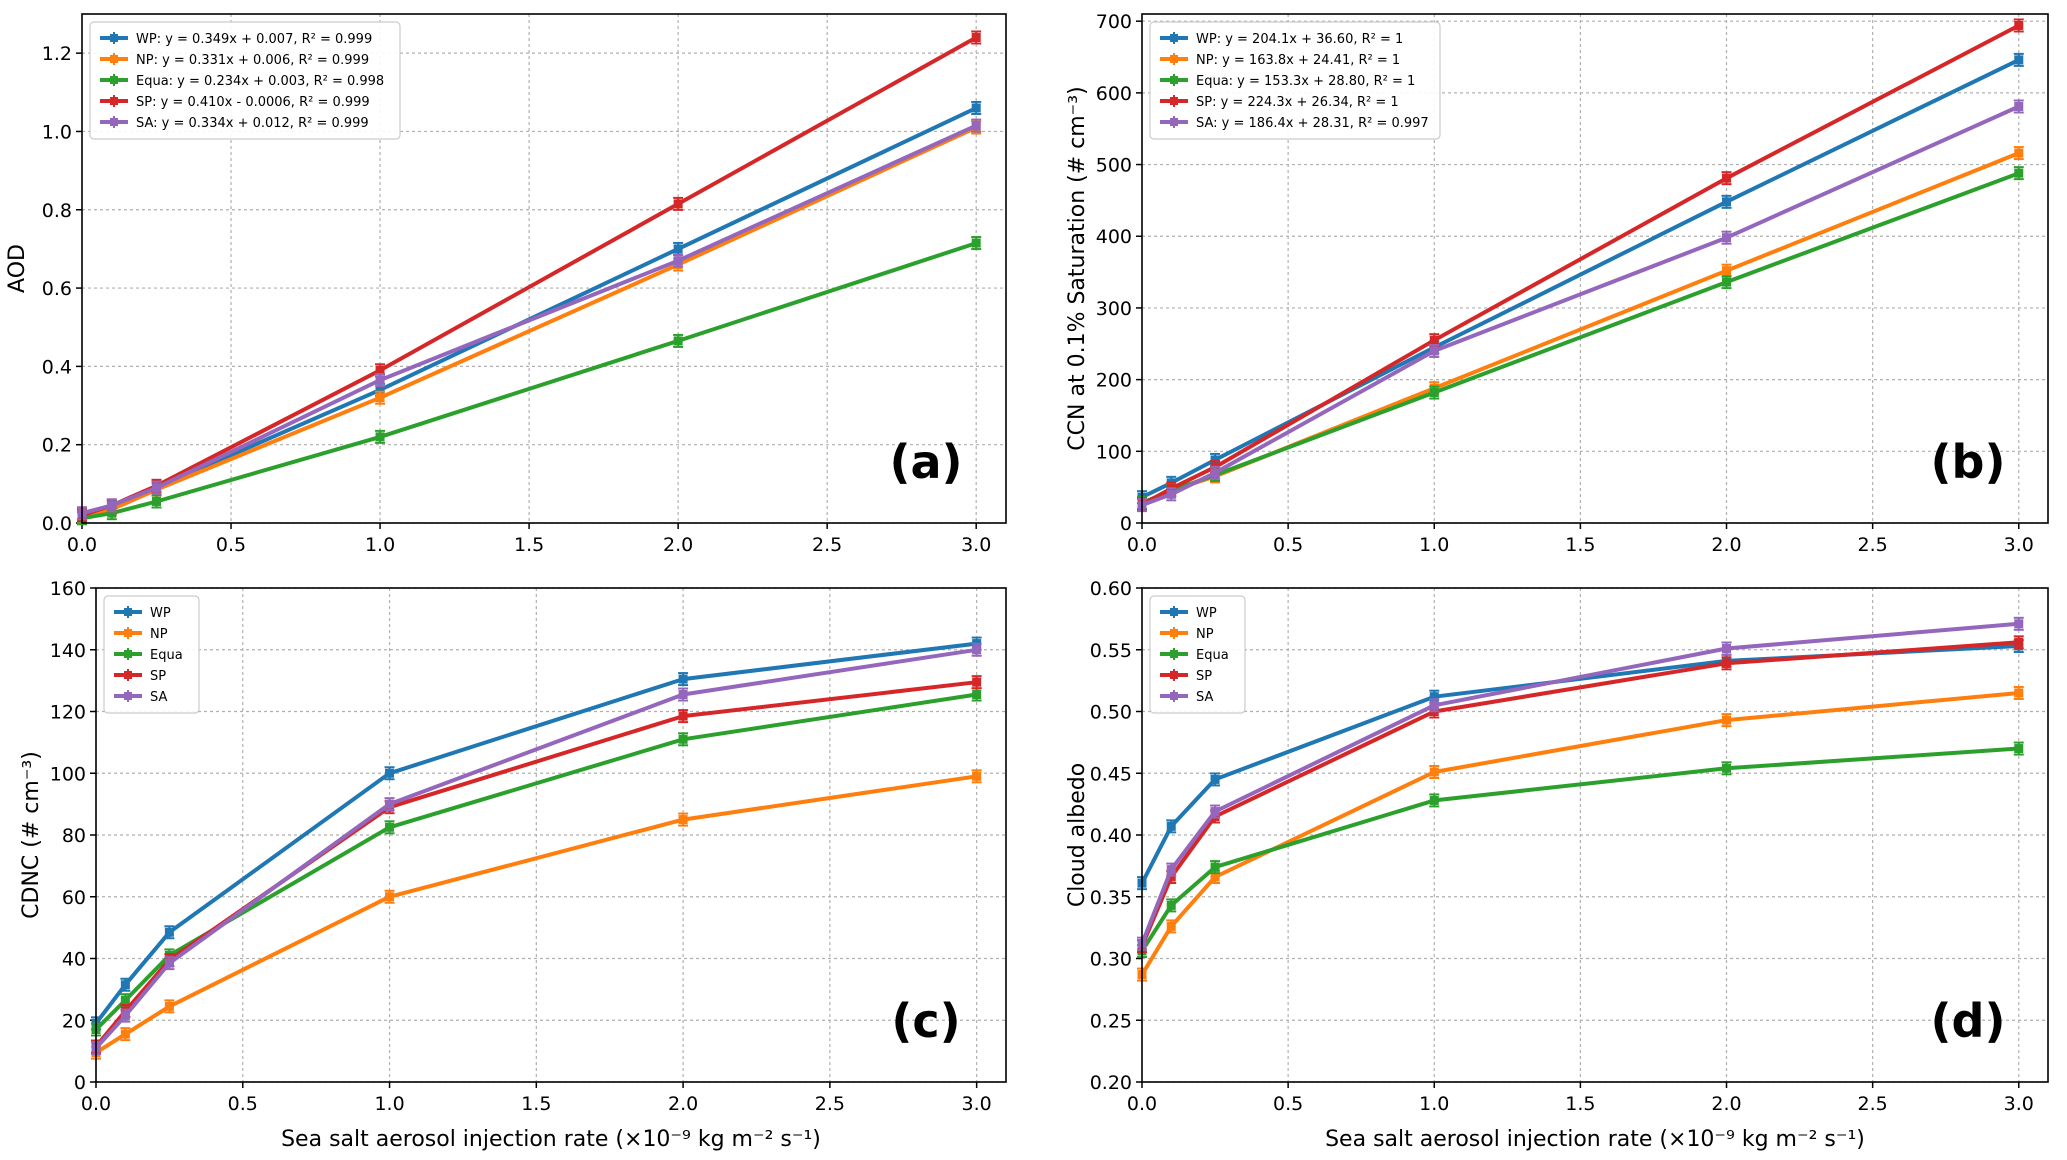  Describe the element at coordinates (1204, 676) in the screenshot. I see `legend-entry: SP` at that location.